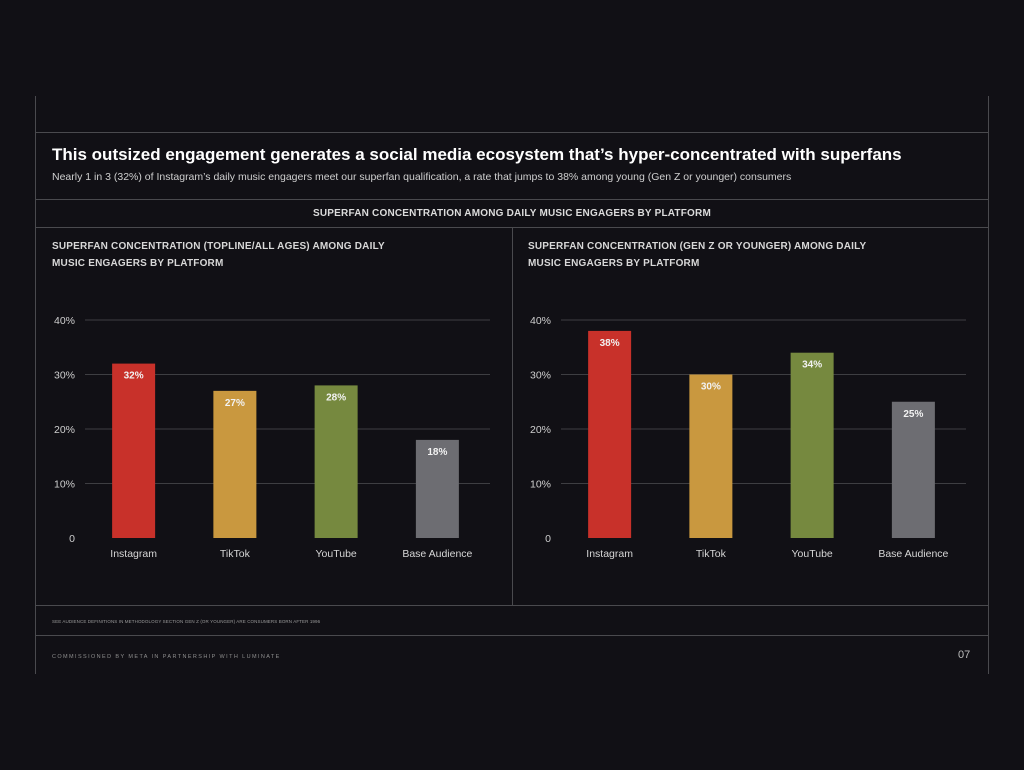  I want to click on data-label: 25%, so click(913, 414).